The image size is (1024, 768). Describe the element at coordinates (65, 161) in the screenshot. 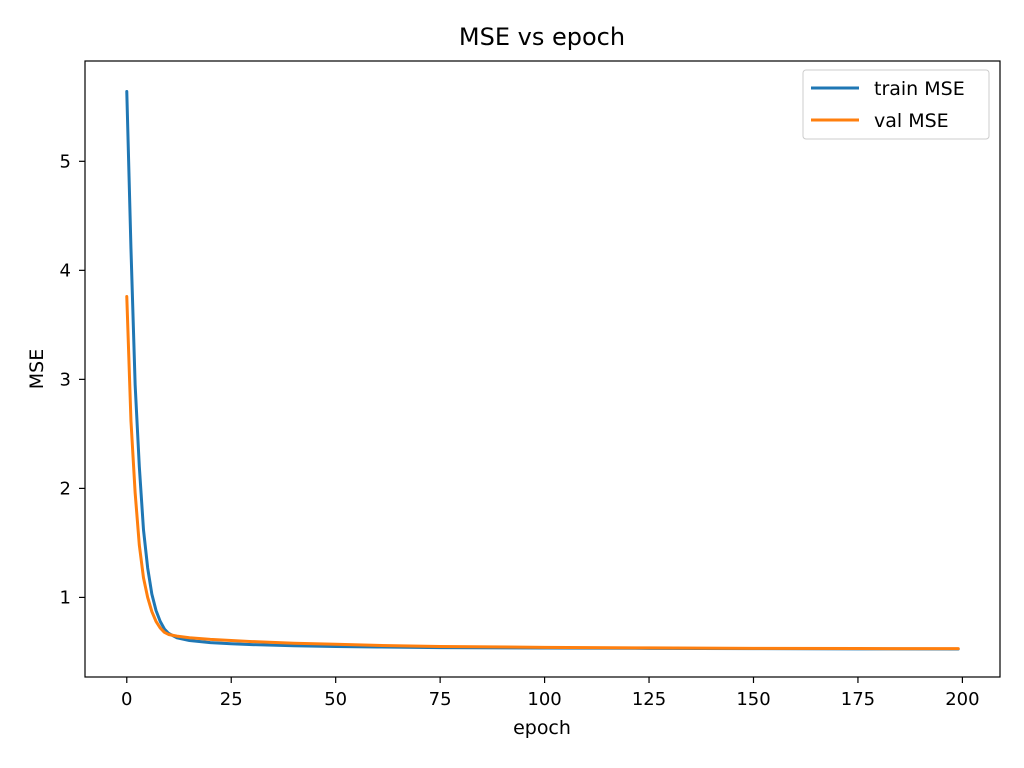

I see `y-tick-label: 5` at that location.